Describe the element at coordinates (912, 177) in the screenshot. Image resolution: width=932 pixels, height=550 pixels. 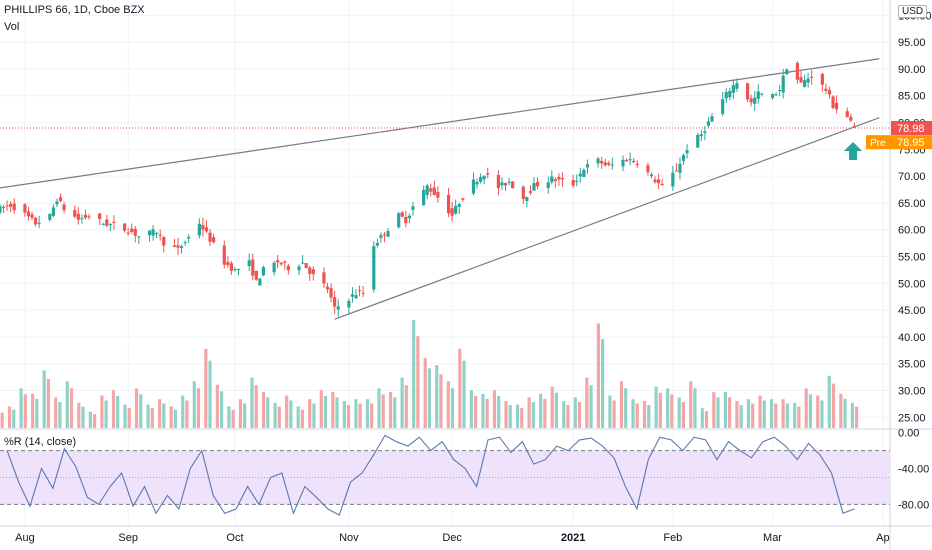
I see `price-tick-label: 70.00` at that location.